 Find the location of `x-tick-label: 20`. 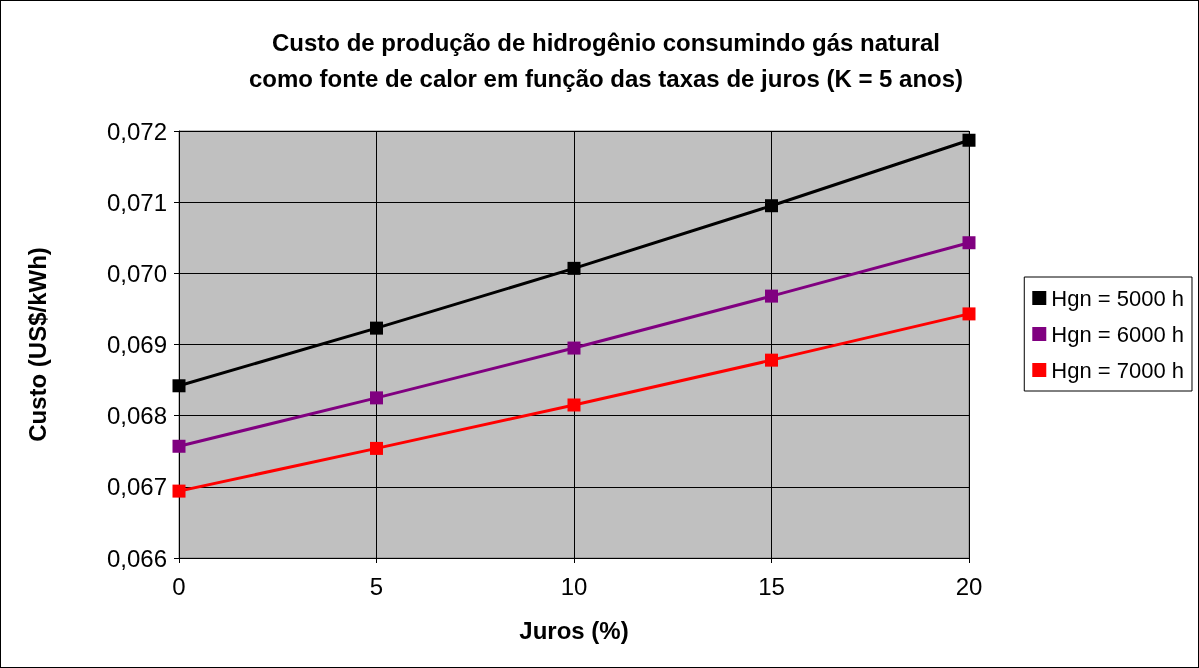

x-tick-label: 20 is located at coordinates (969, 586).